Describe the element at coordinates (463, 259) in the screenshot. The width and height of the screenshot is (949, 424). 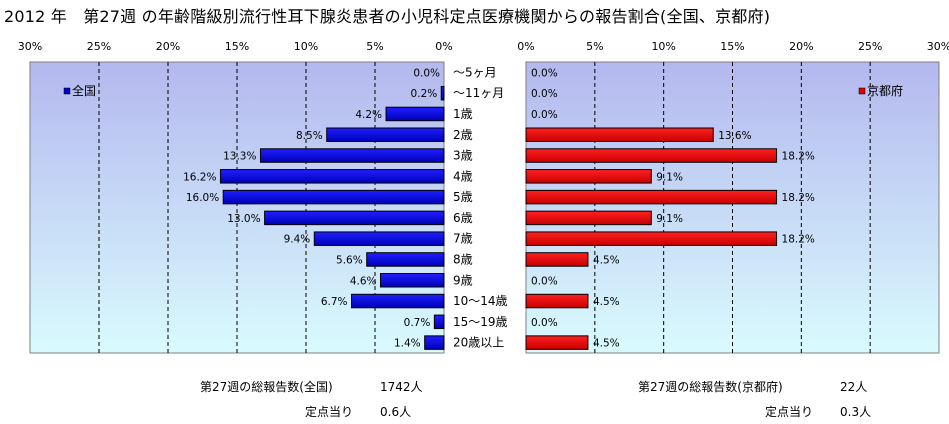
I see `category-label: 8歳` at that location.